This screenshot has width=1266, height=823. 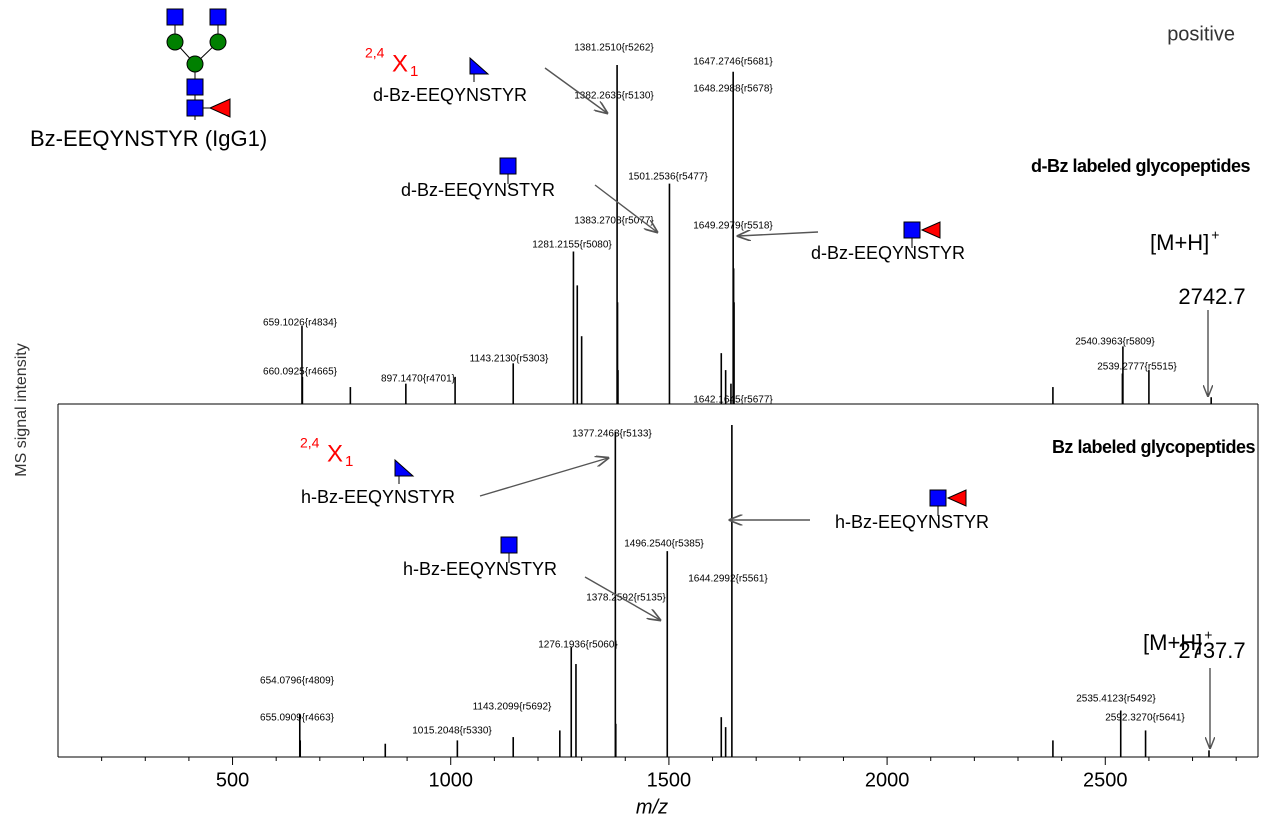 I want to click on x-tick-label: 1000, so click(x=450, y=780).